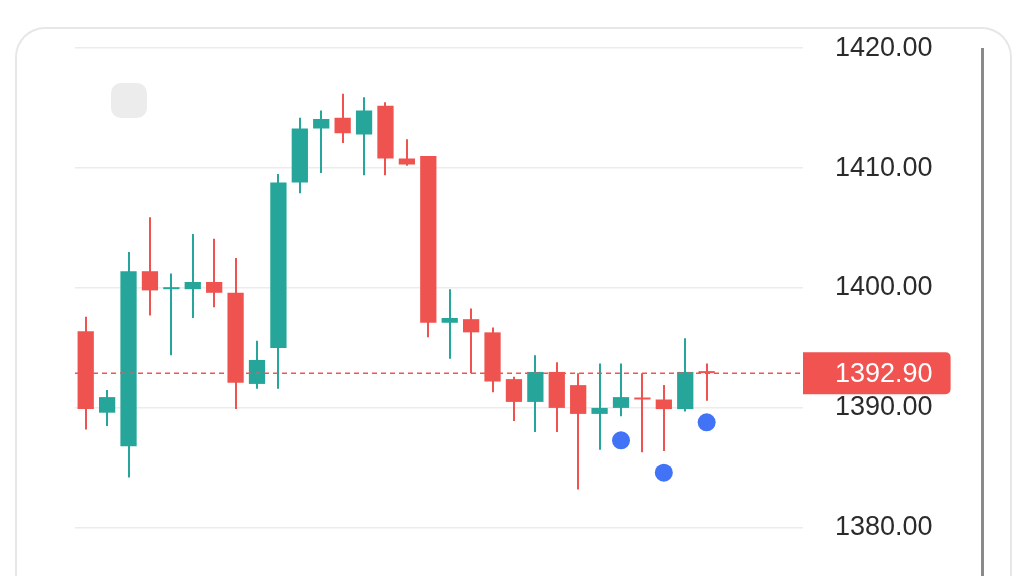 The image size is (1024, 576). Describe the element at coordinates (884, 286) in the screenshot. I see `y-tick-label: 1400.00` at that location.